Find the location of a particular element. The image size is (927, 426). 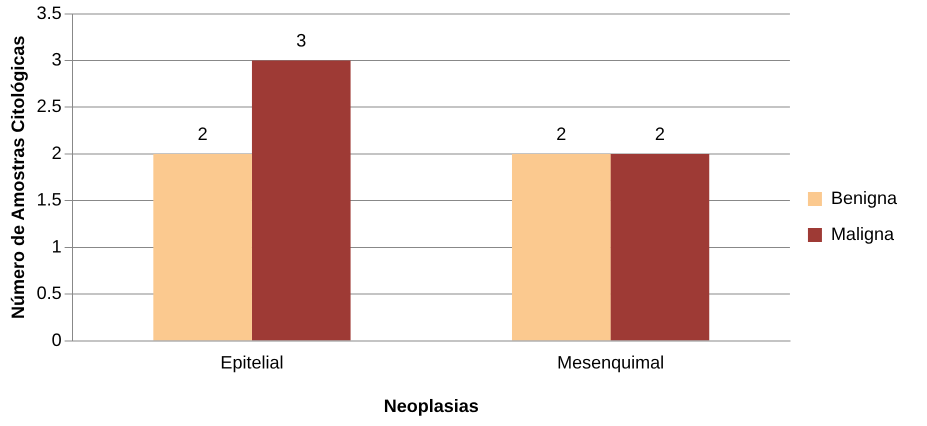

data-label: 3 is located at coordinates (301, 40).